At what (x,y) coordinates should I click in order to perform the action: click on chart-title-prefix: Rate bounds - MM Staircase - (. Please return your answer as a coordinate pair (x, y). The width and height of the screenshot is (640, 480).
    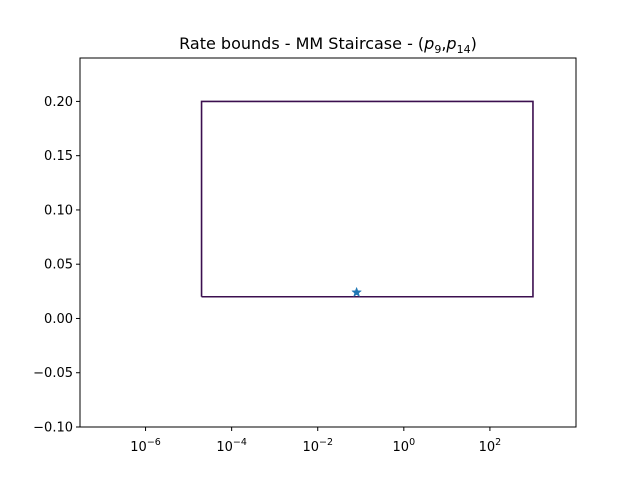
    Looking at the image, I should click on (301, 43).